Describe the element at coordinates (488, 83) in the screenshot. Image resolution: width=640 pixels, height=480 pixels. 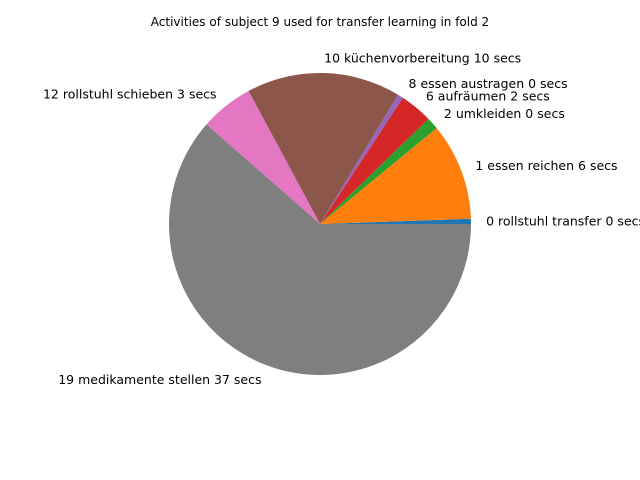
I see `pie-slice-label: 8 essen austragen 0 secs` at that location.